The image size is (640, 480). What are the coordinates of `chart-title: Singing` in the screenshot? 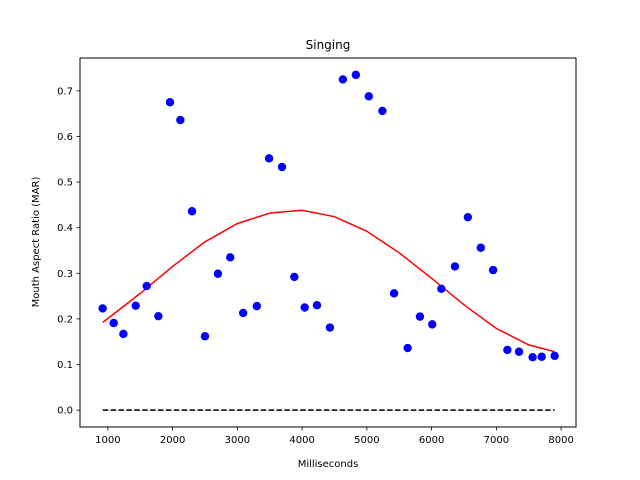 It's located at (328, 45).